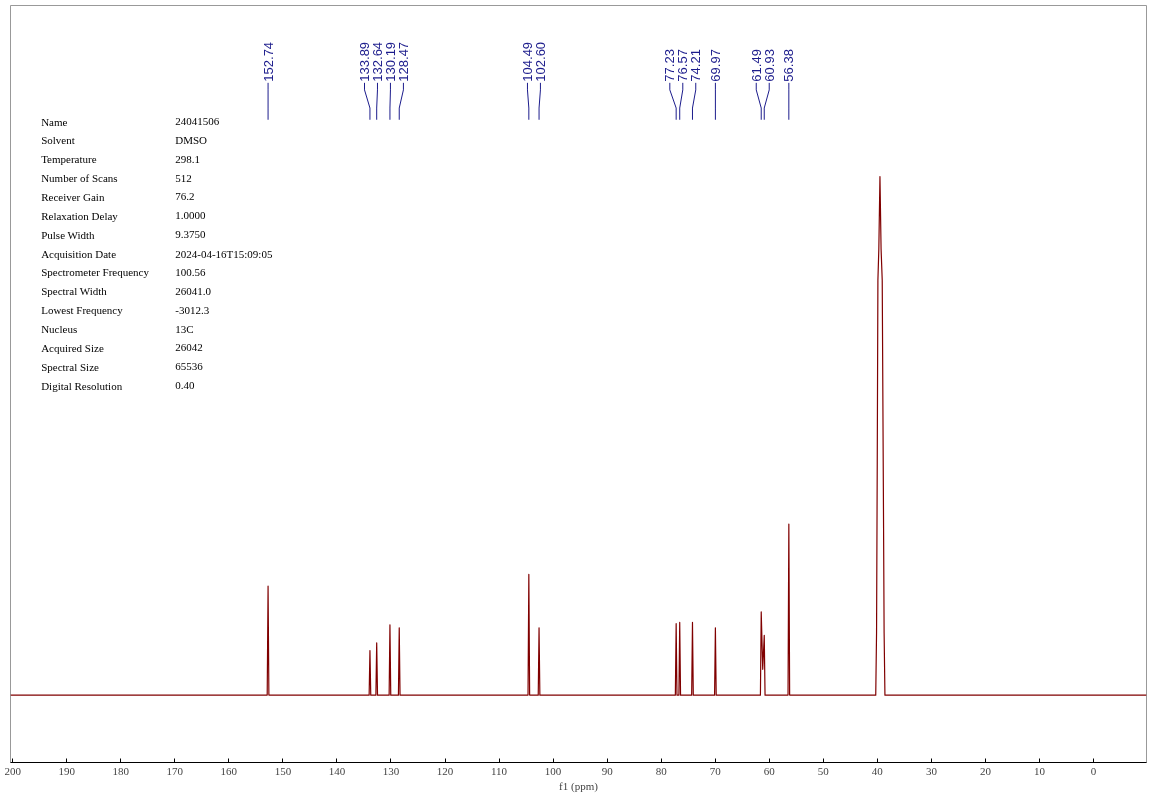  I want to click on annotation: 69.97, so click(715, 65).